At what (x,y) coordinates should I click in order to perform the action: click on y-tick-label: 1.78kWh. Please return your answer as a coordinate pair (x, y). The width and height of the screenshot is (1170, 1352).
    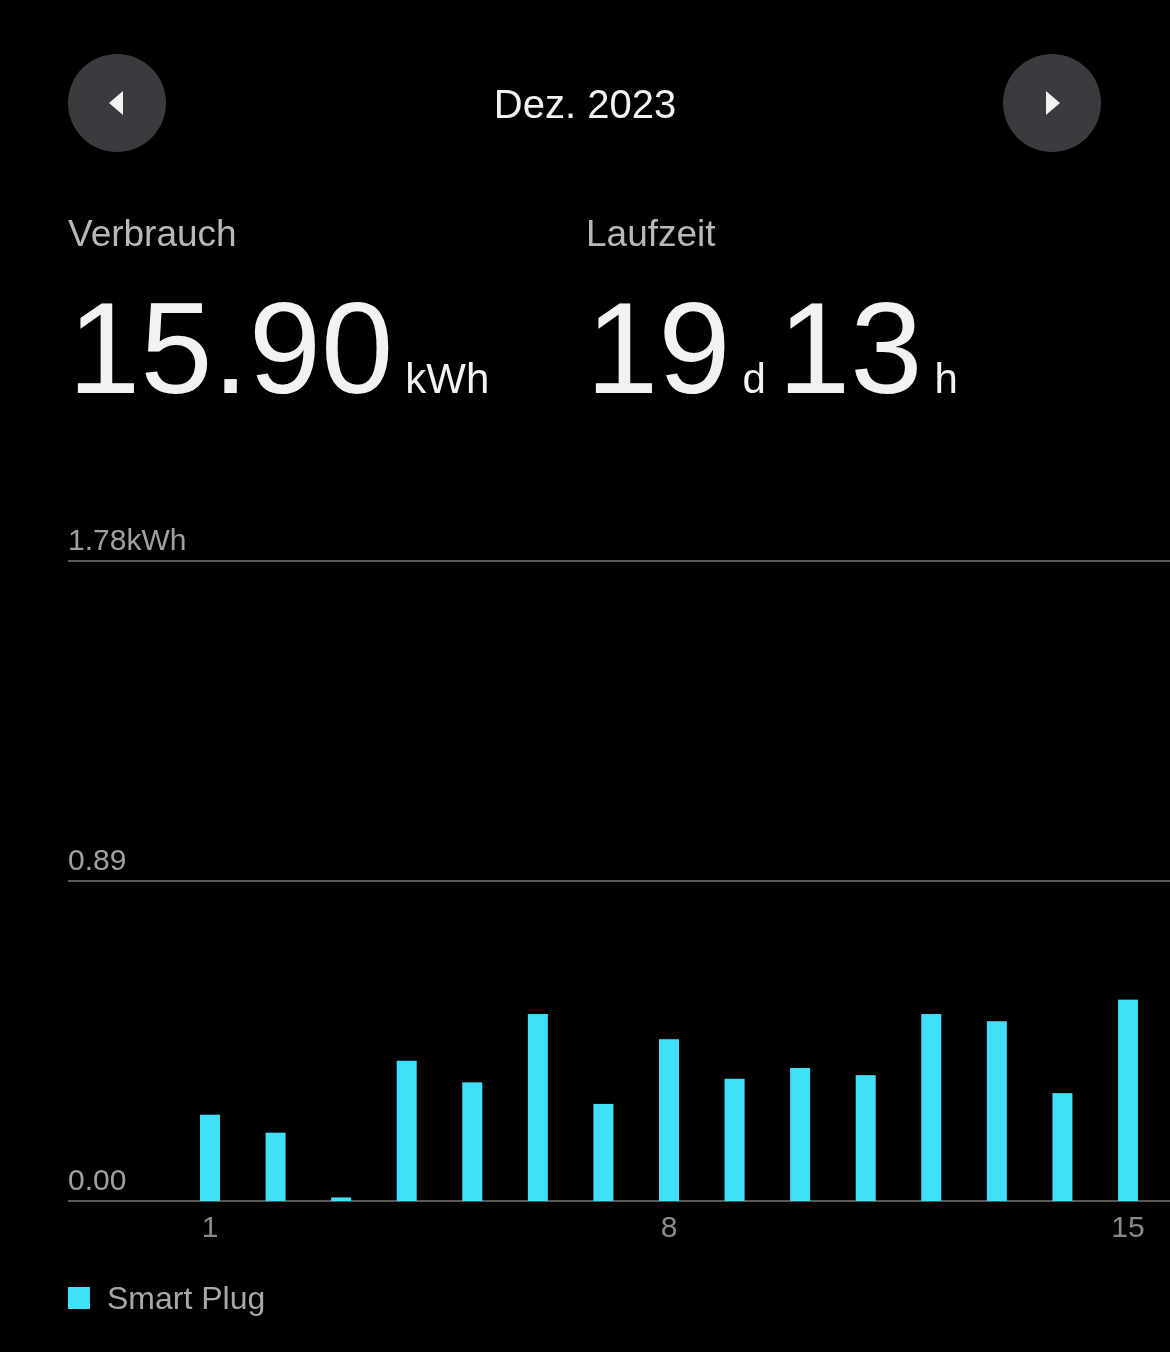
    Looking at the image, I should click on (127, 539).